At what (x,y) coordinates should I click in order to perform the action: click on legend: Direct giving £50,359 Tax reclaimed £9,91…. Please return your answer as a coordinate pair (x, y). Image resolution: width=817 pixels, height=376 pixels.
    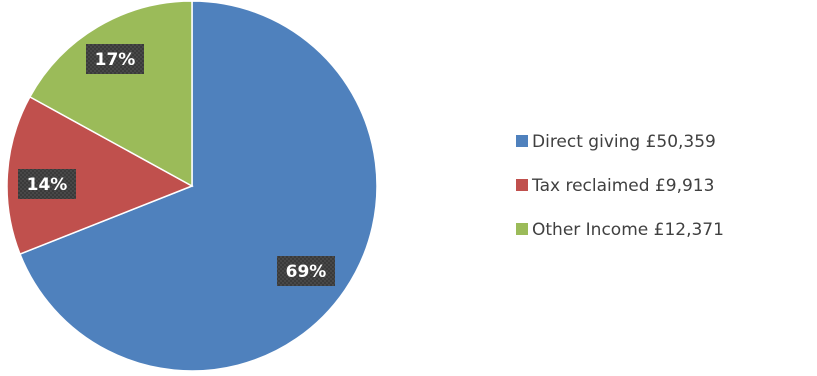
    Looking at the image, I should click on (620, 186).